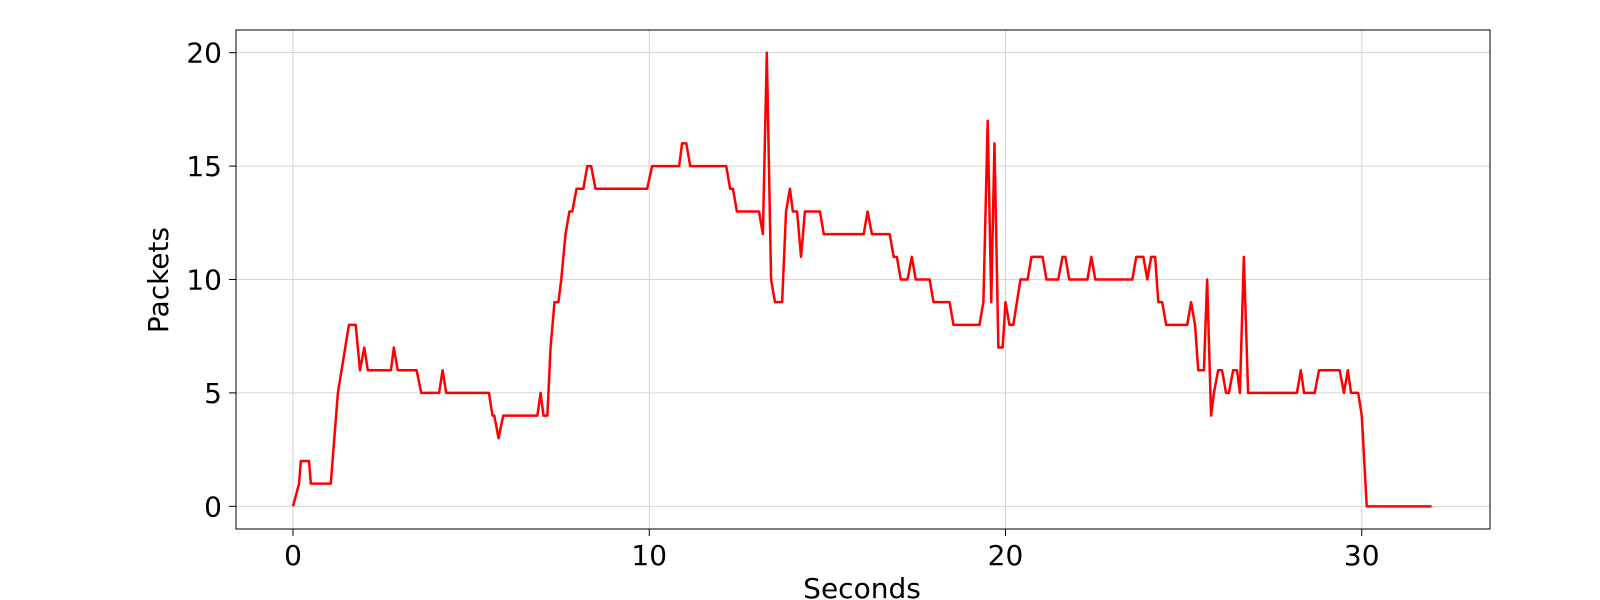  What do you see at coordinates (1006, 555) in the screenshot?
I see `x-tick-label: 20` at bounding box center [1006, 555].